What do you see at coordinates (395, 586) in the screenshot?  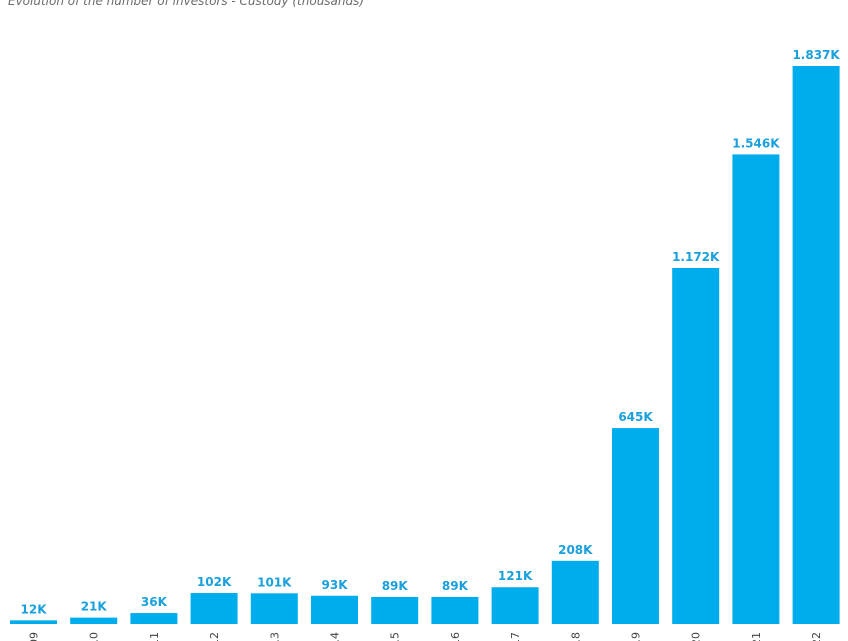 I see `data-label-15: 89K` at bounding box center [395, 586].